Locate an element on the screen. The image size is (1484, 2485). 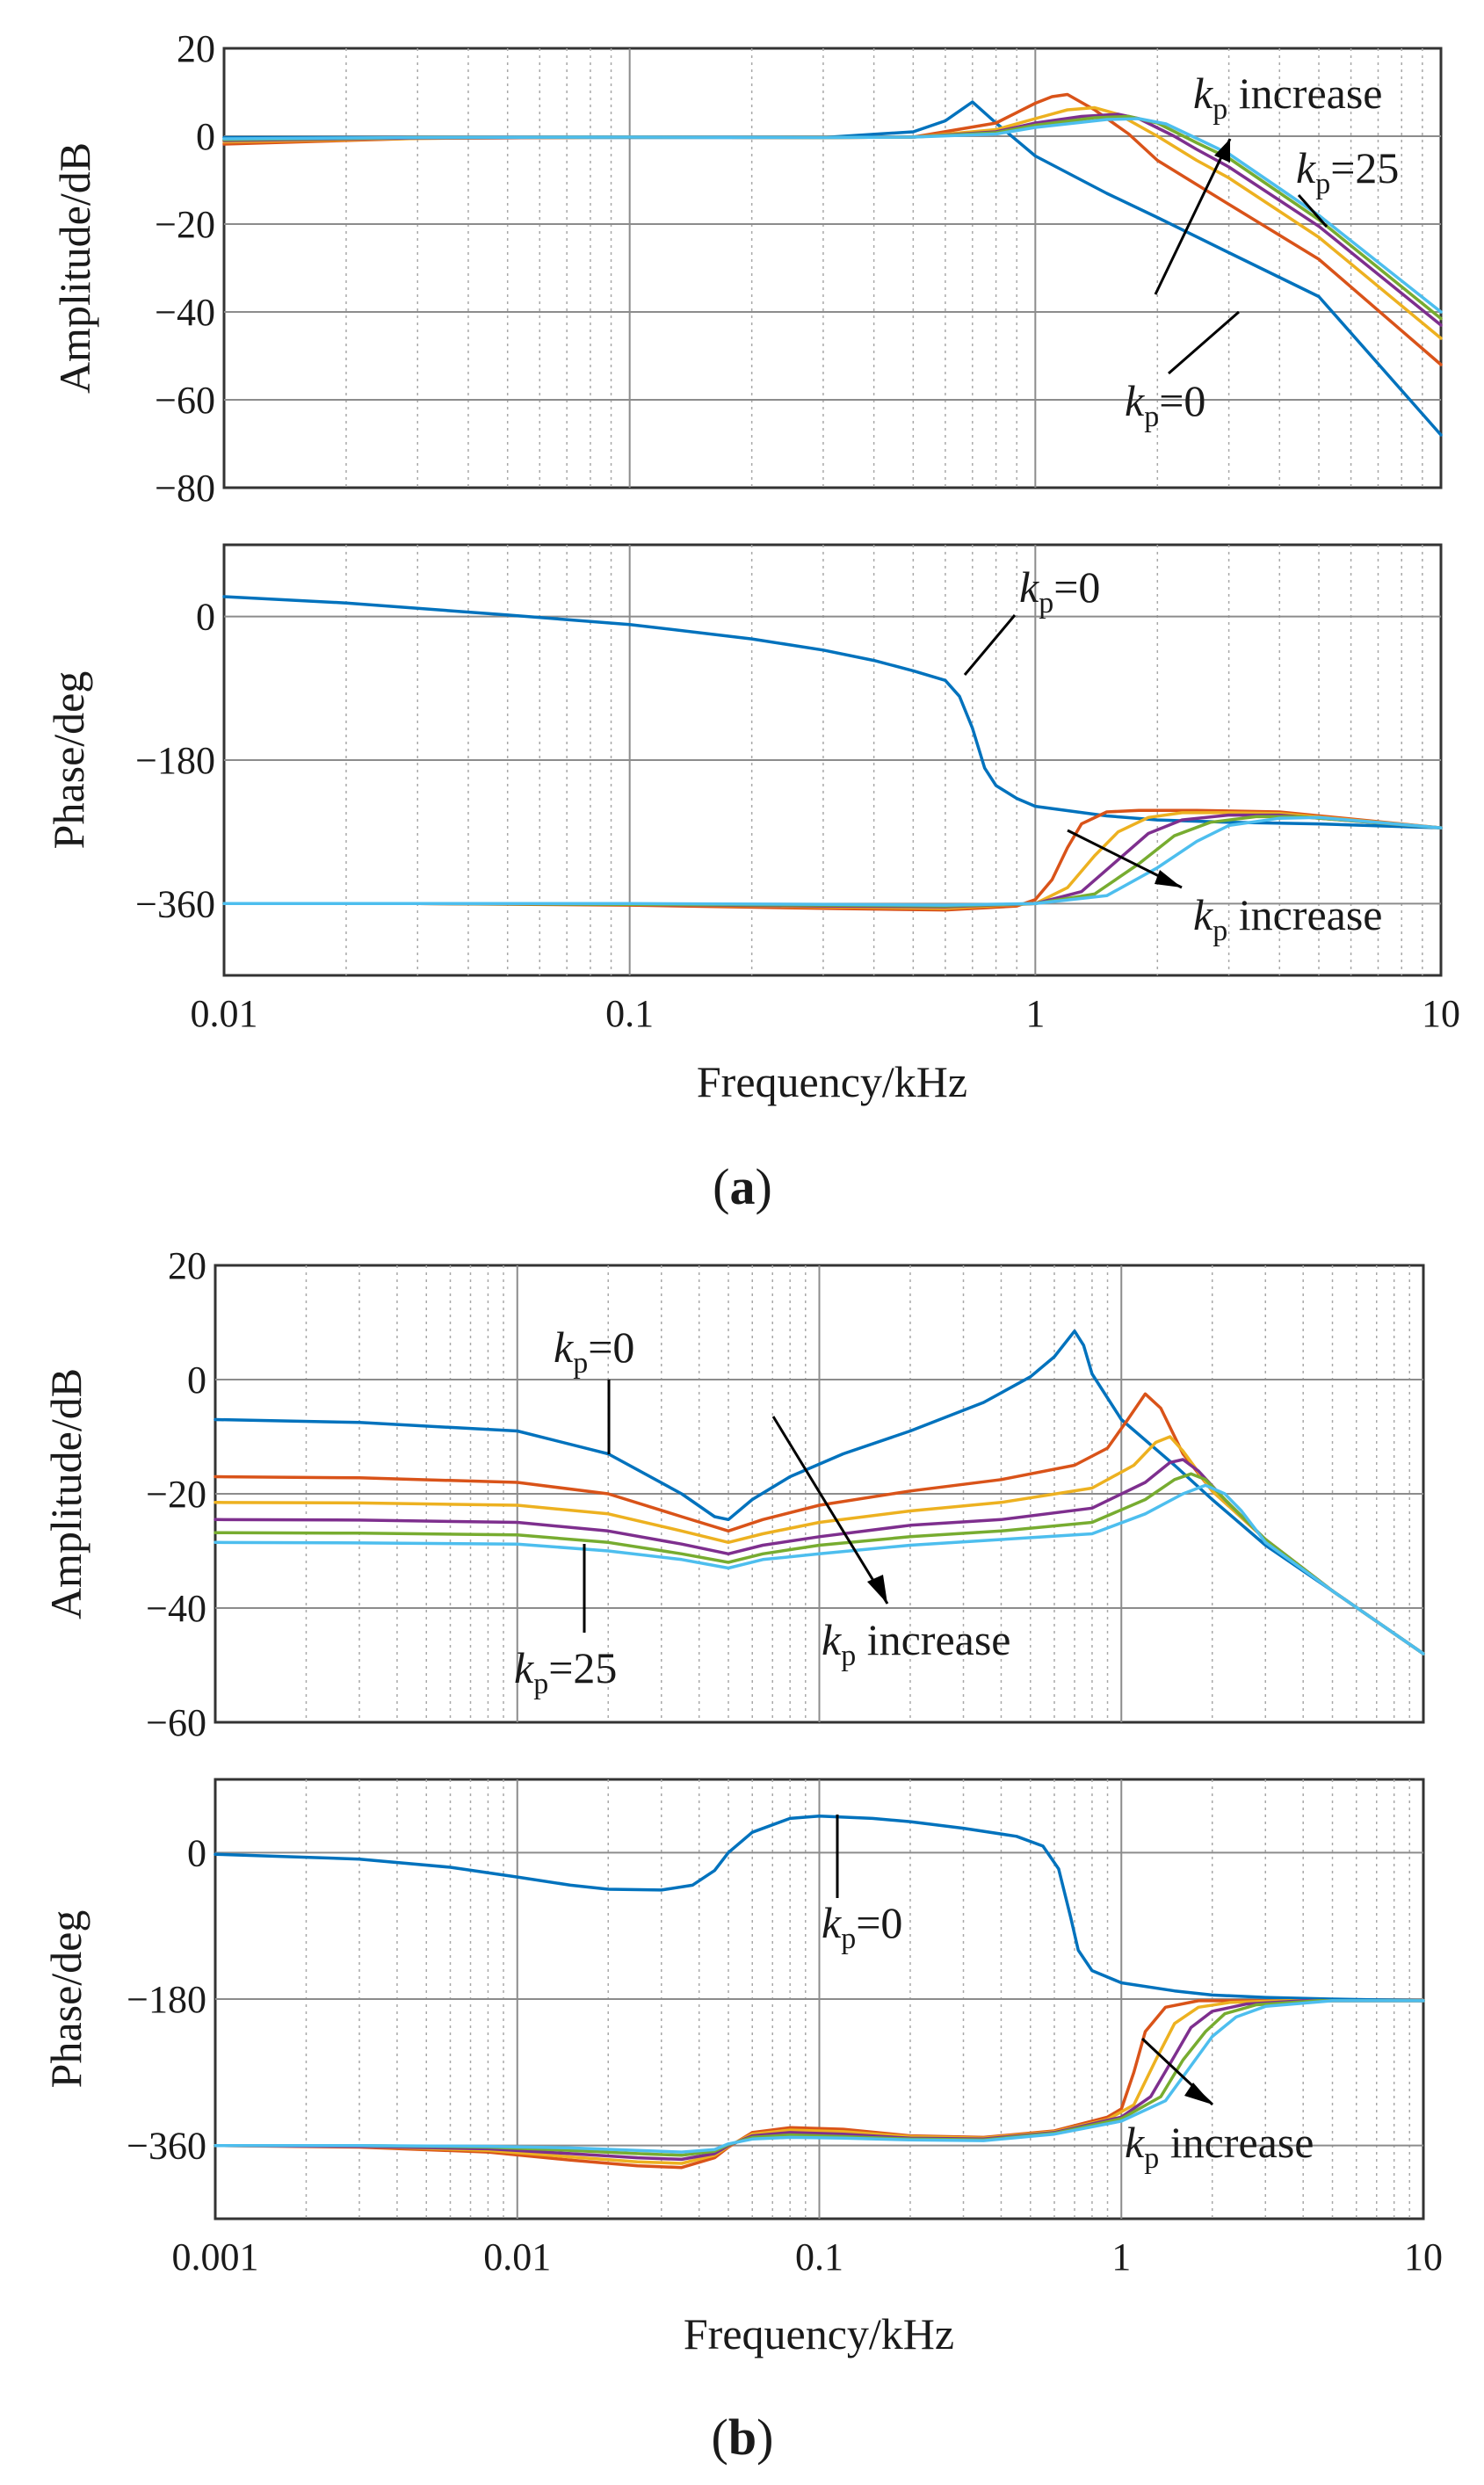
caption-a-letter: a is located at coordinates (743, 1186).